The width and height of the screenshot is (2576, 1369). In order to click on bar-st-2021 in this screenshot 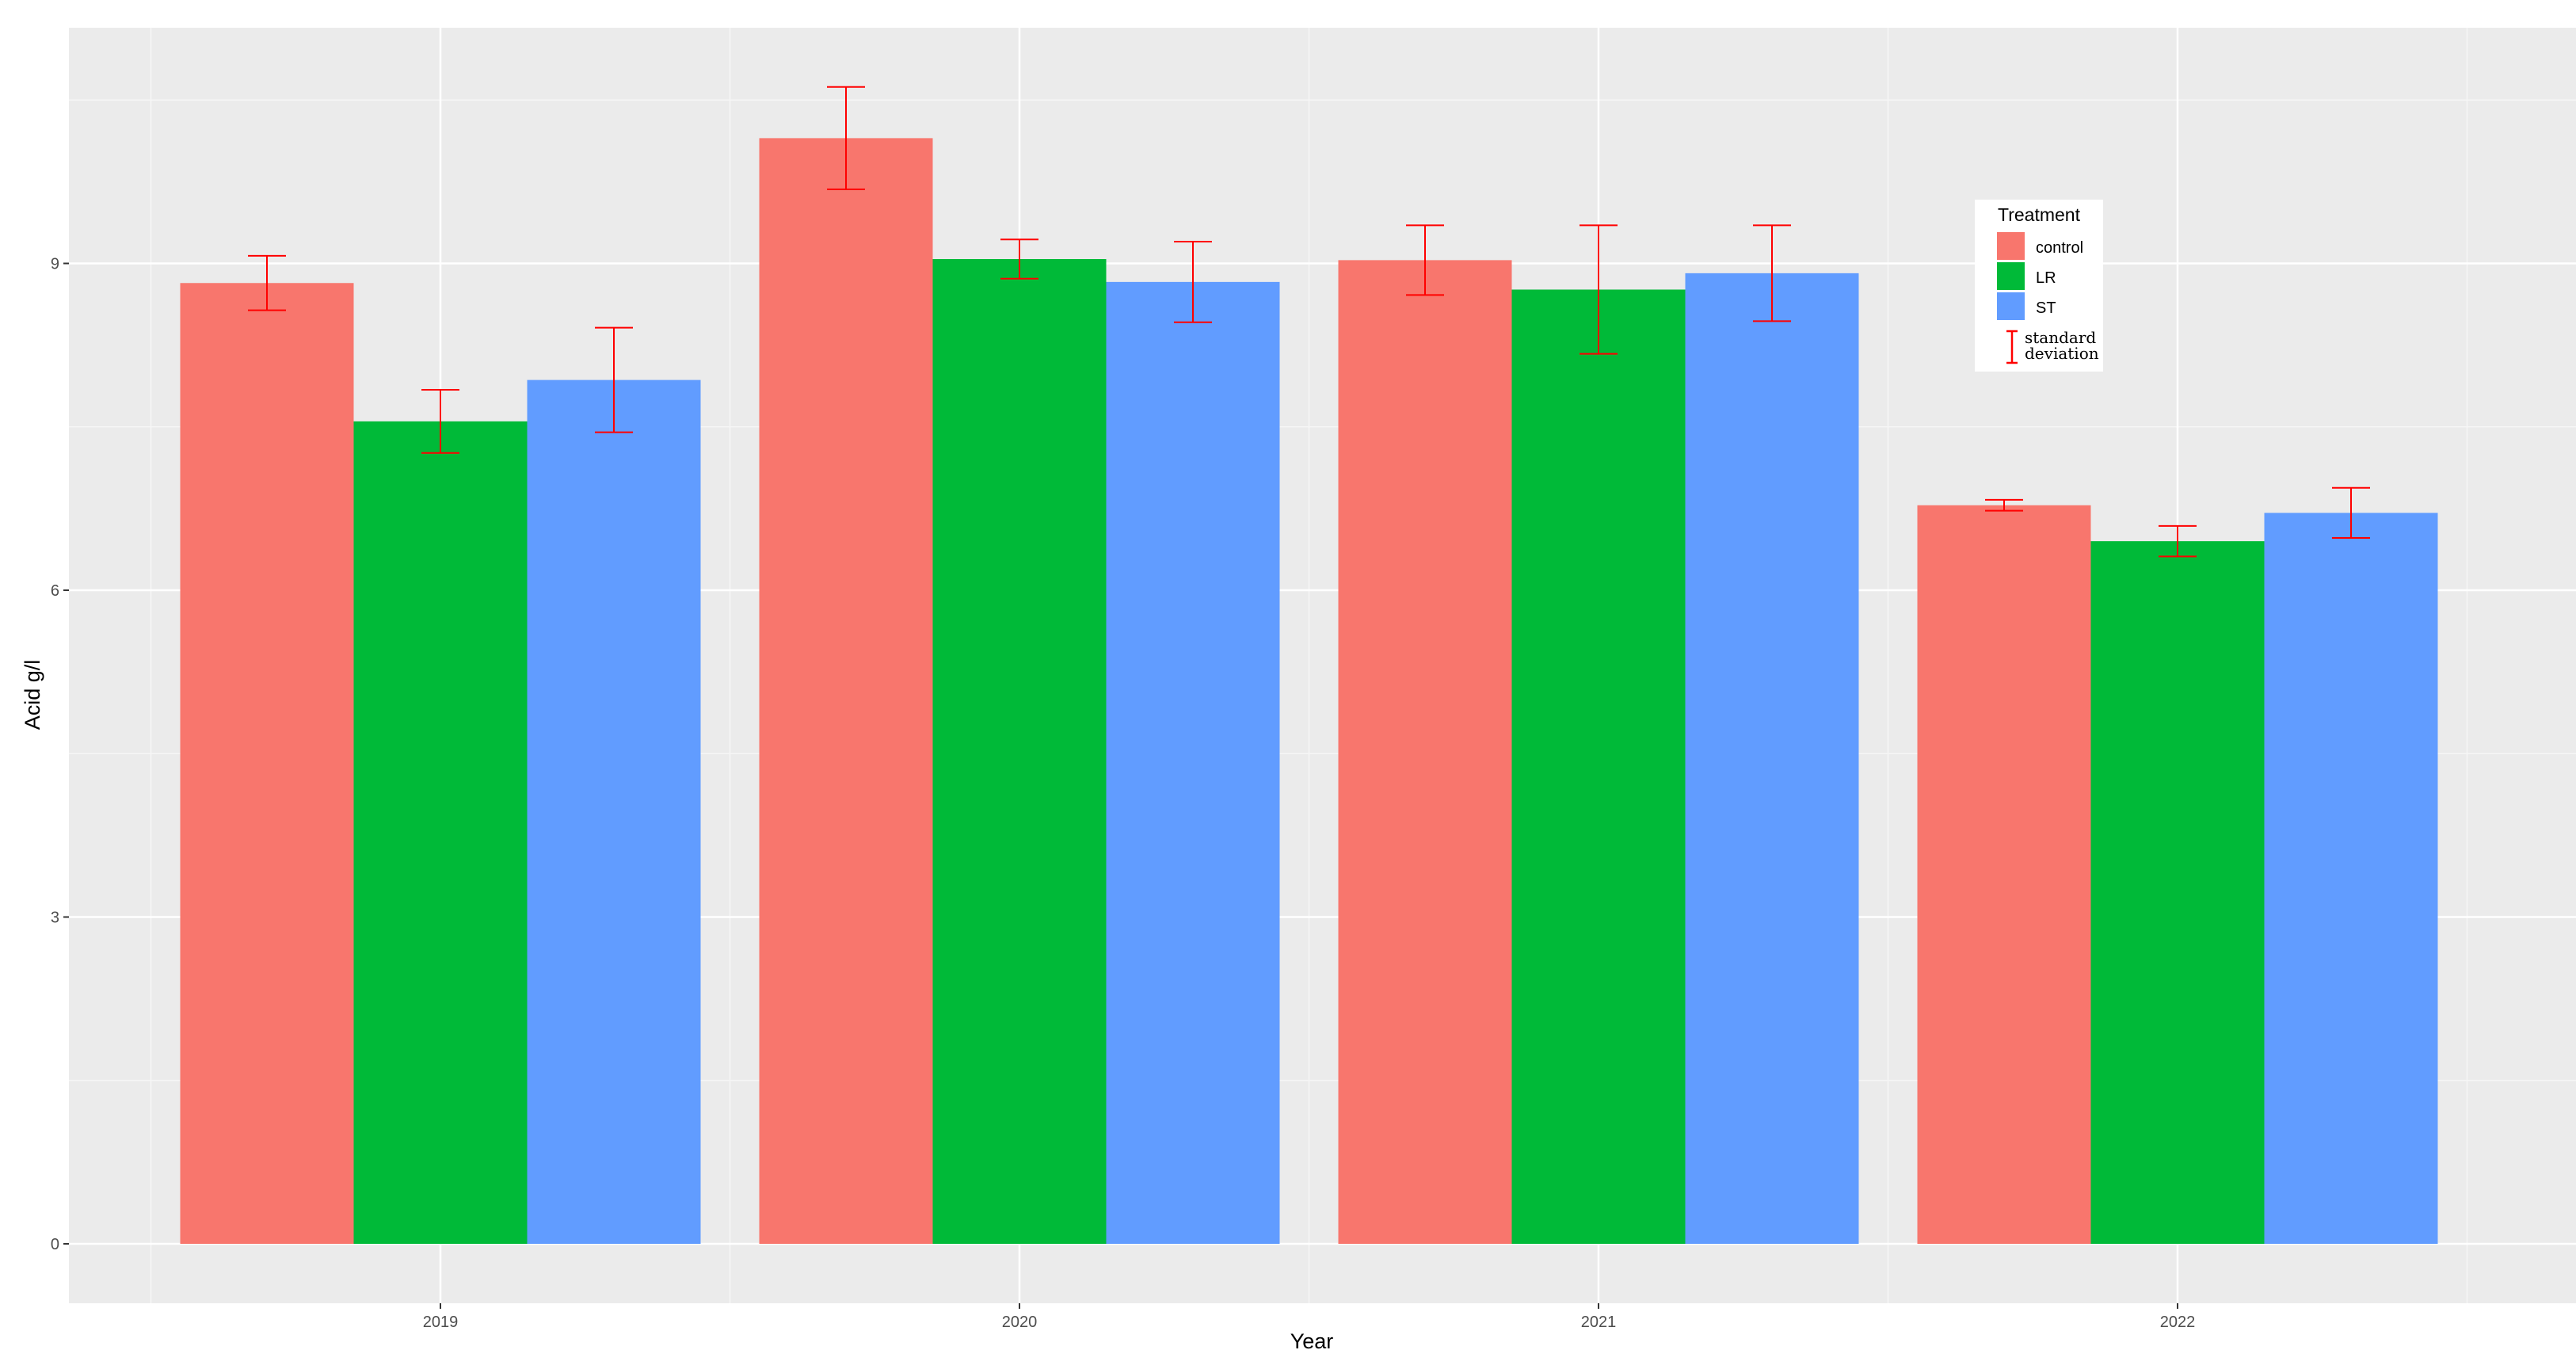, I will do `click(1772, 758)`.